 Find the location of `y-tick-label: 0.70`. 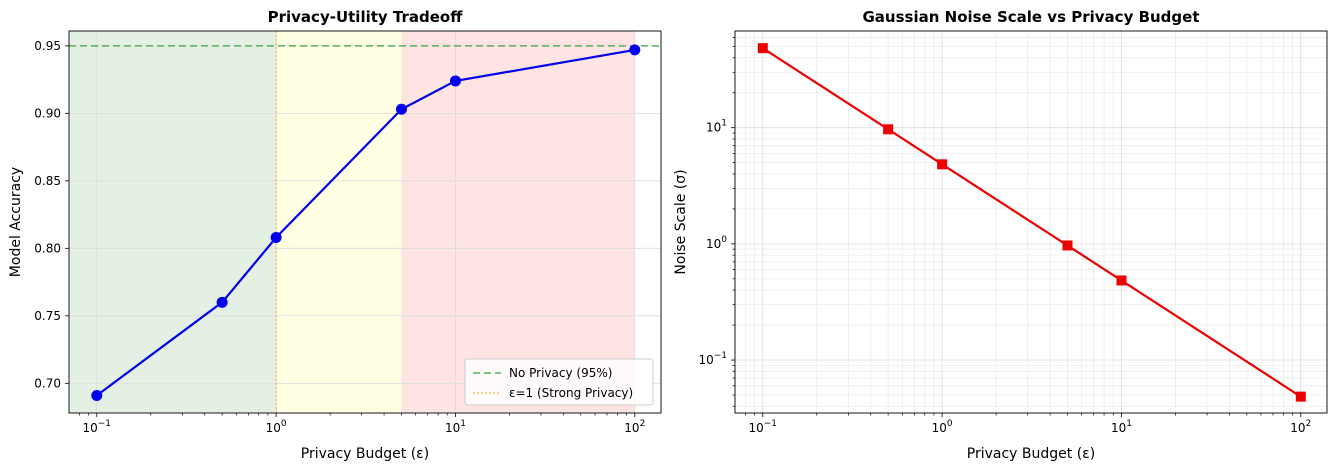

y-tick-label: 0.70 is located at coordinates (47, 383).